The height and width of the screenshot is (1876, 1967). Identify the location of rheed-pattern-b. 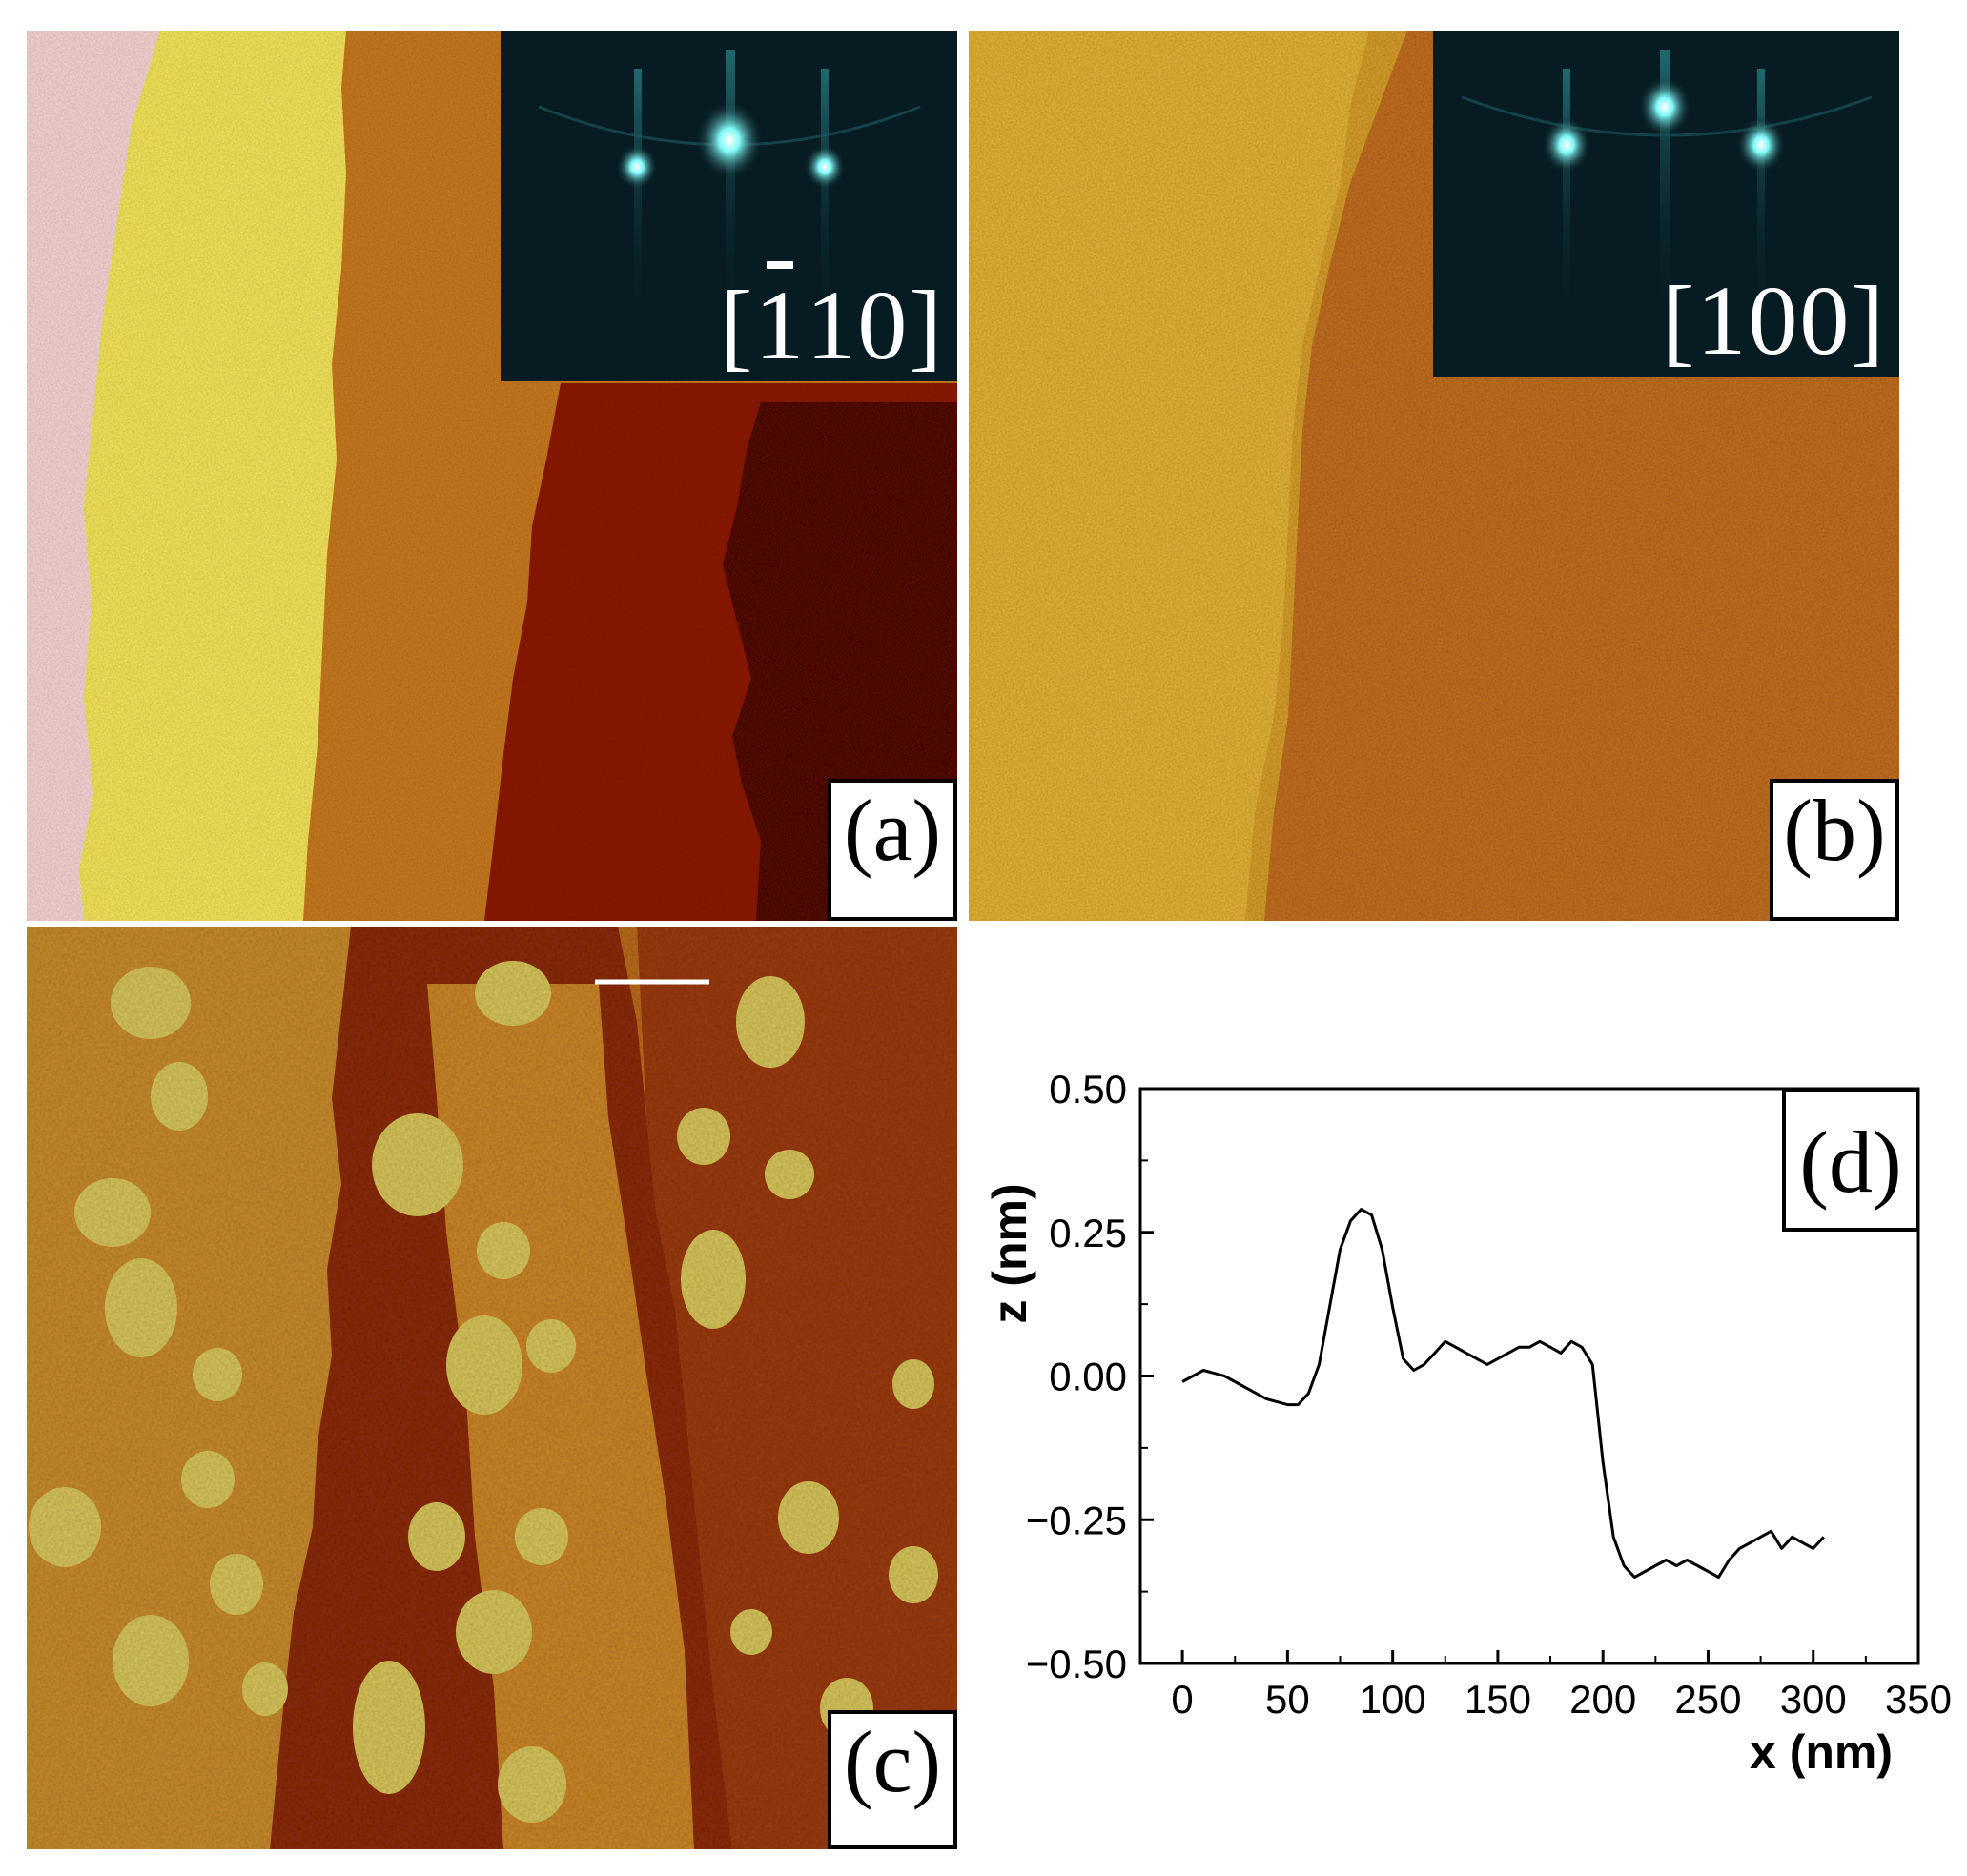
(1666, 204).